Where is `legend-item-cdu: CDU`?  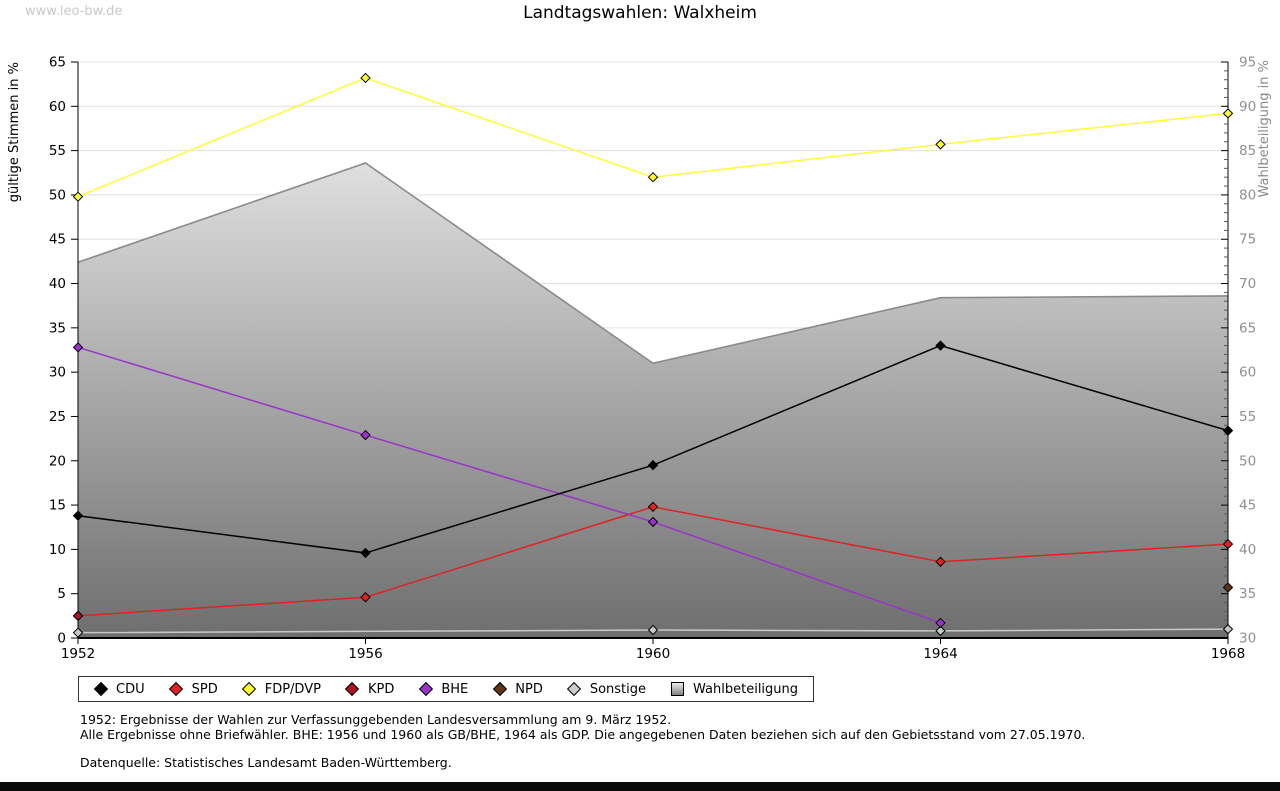 legend-item-cdu: CDU is located at coordinates (119, 689).